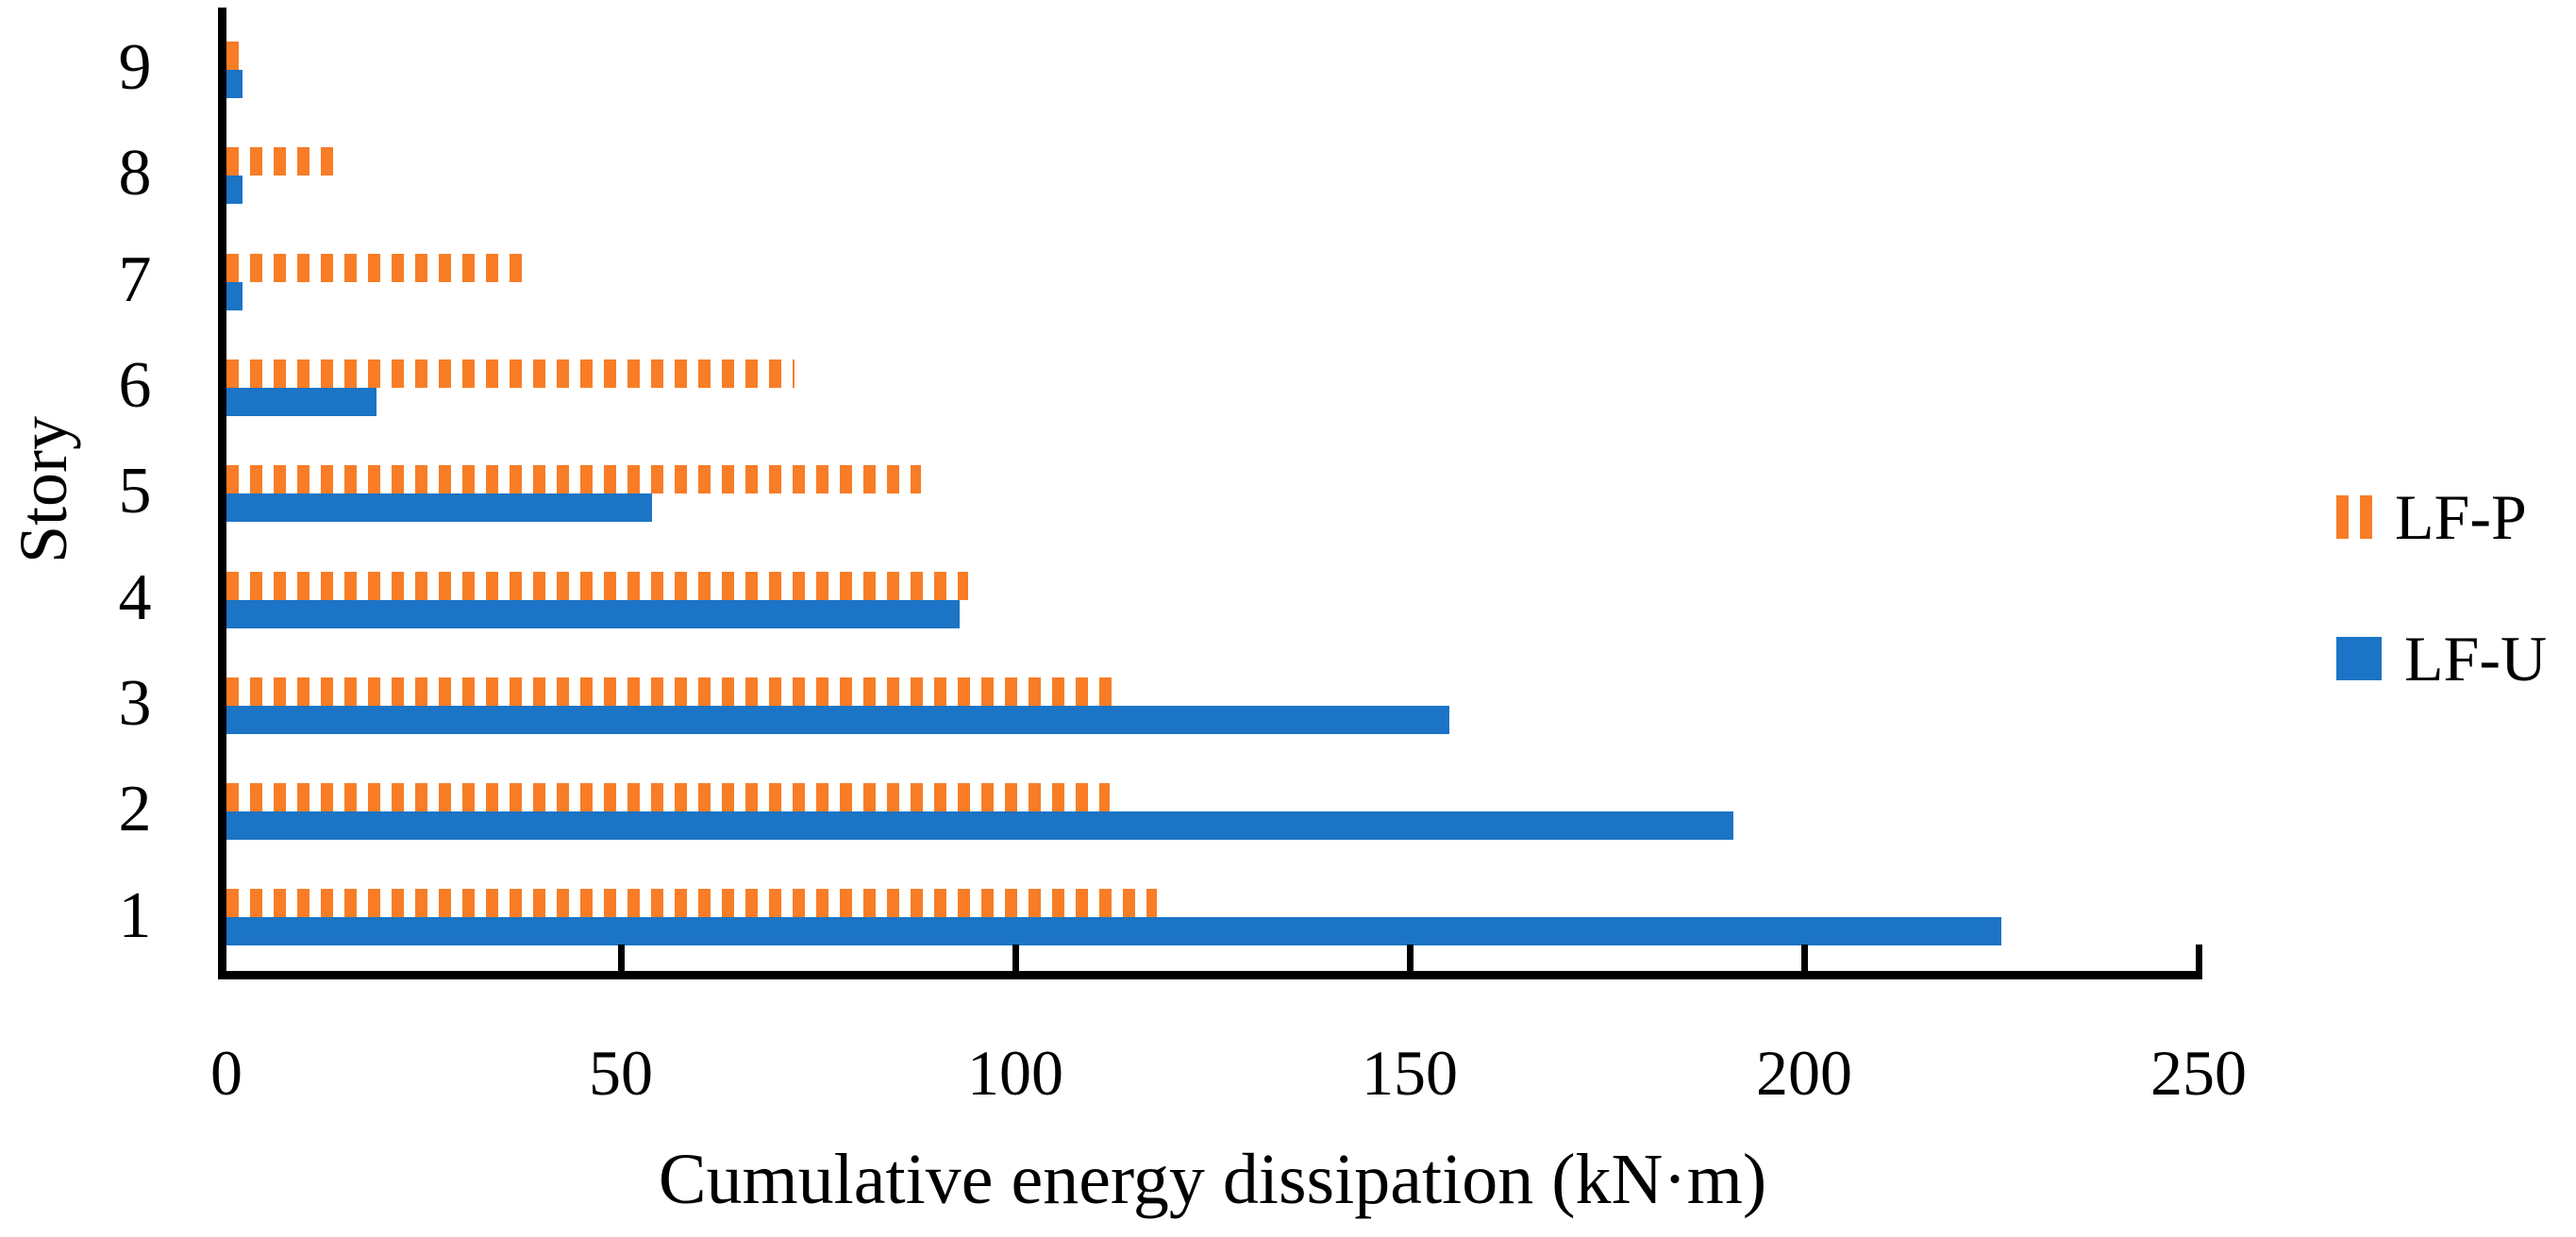 The image size is (2576, 1237). What do you see at coordinates (2359, 658) in the screenshot?
I see `lfu-solid-swatch-icon` at bounding box center [2359, 658].